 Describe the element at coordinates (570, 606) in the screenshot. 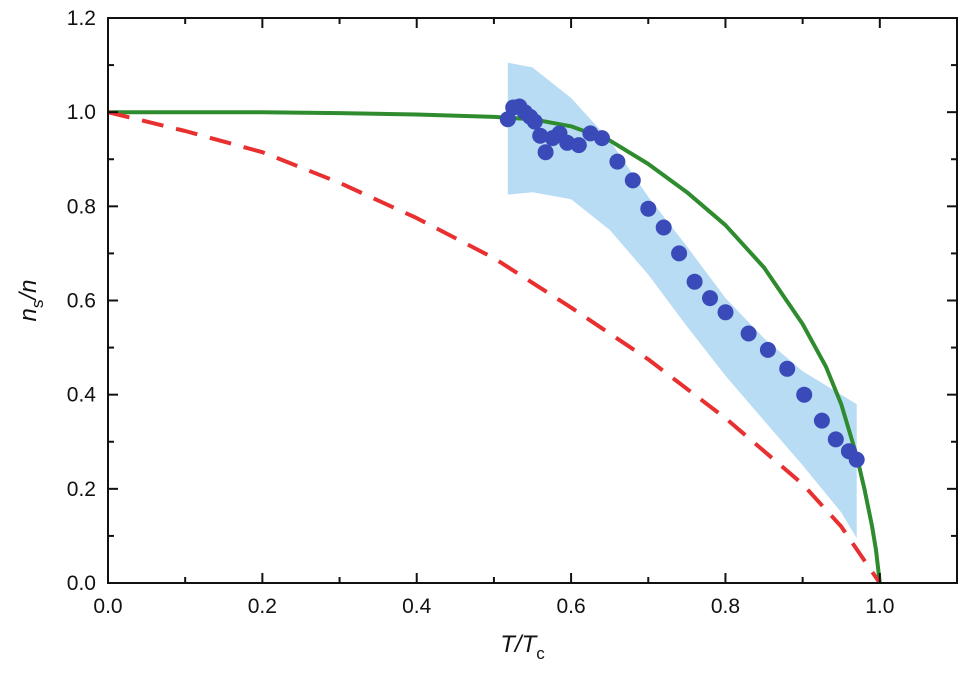

I see `x-tick-label: 0.6` at that location.